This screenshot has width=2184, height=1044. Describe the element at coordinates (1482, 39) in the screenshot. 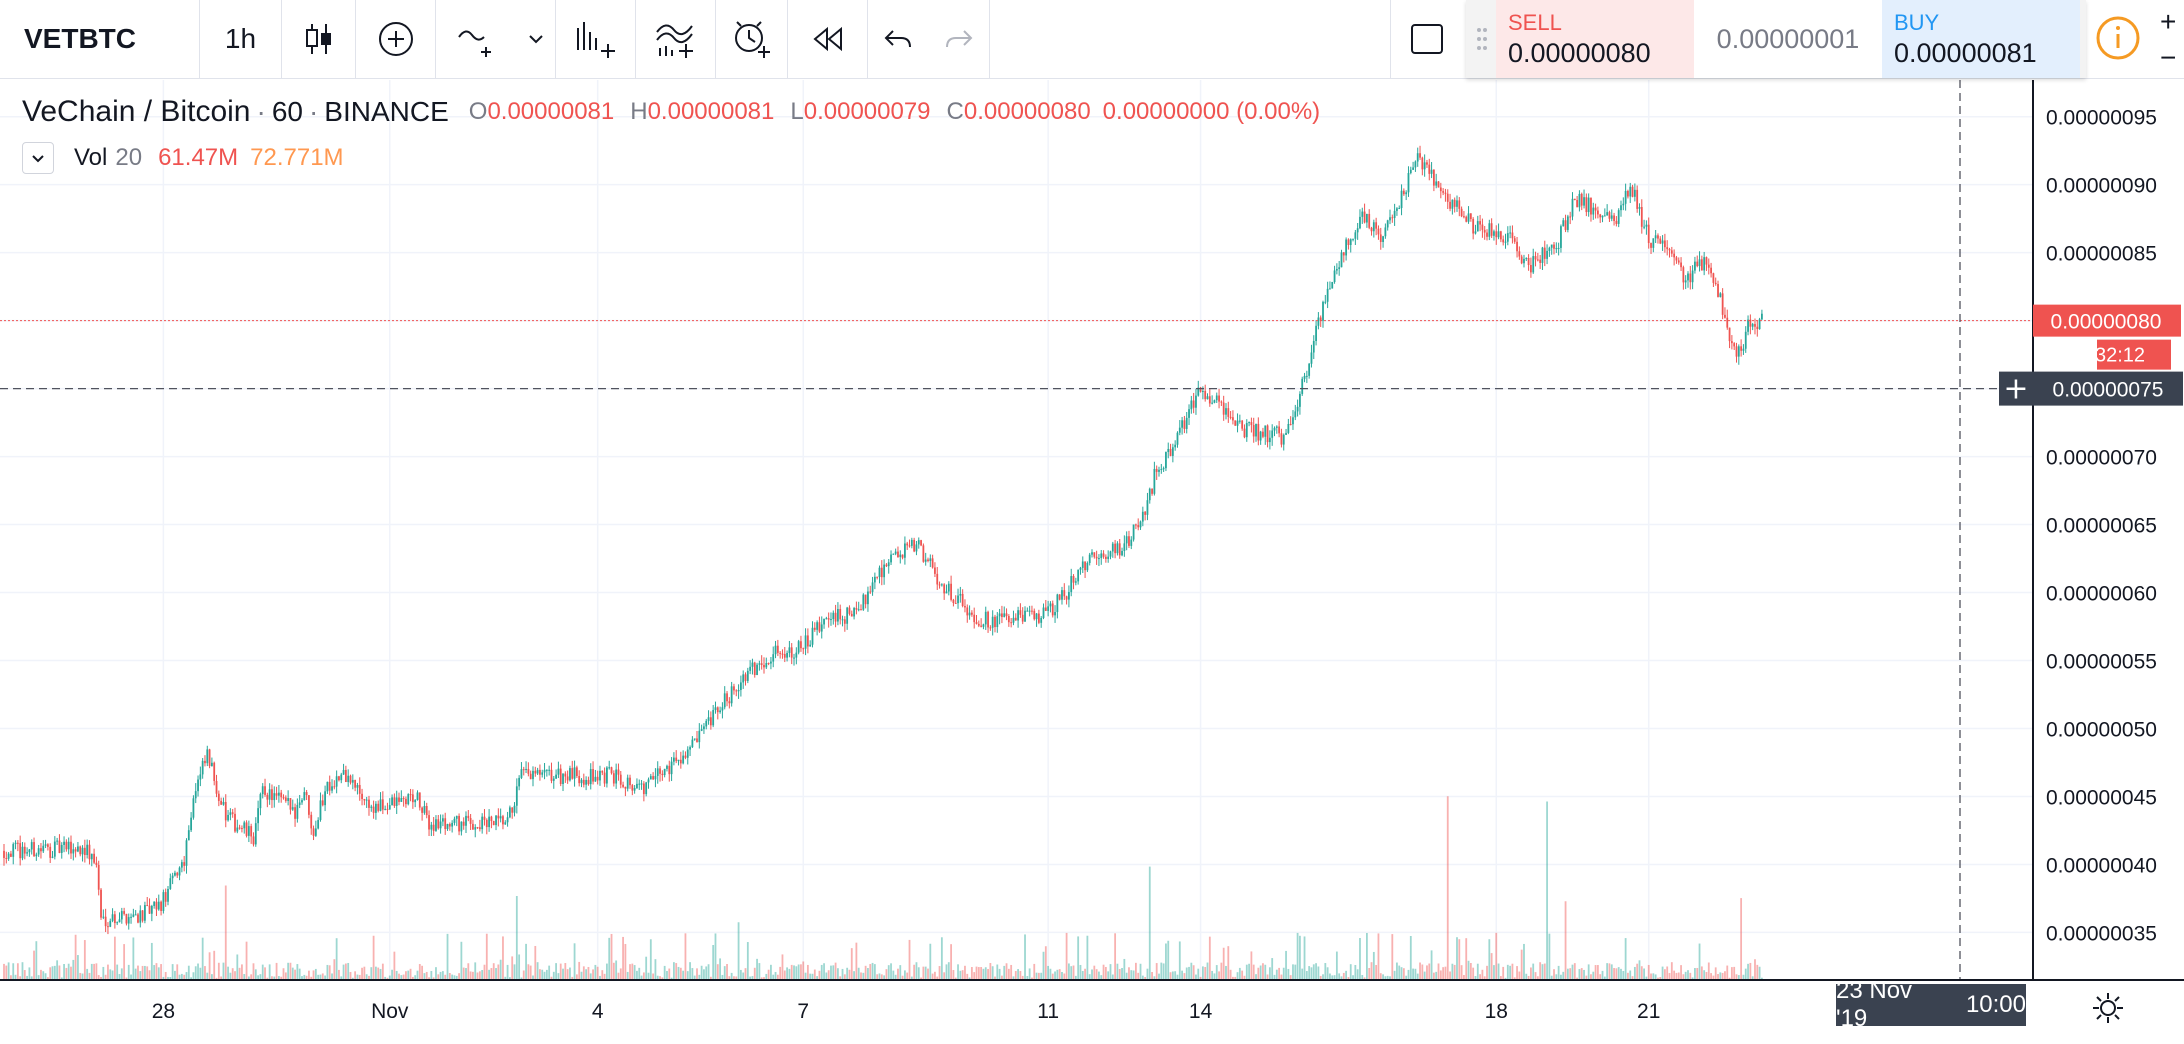

I see `drag-handle-icon` at that location.